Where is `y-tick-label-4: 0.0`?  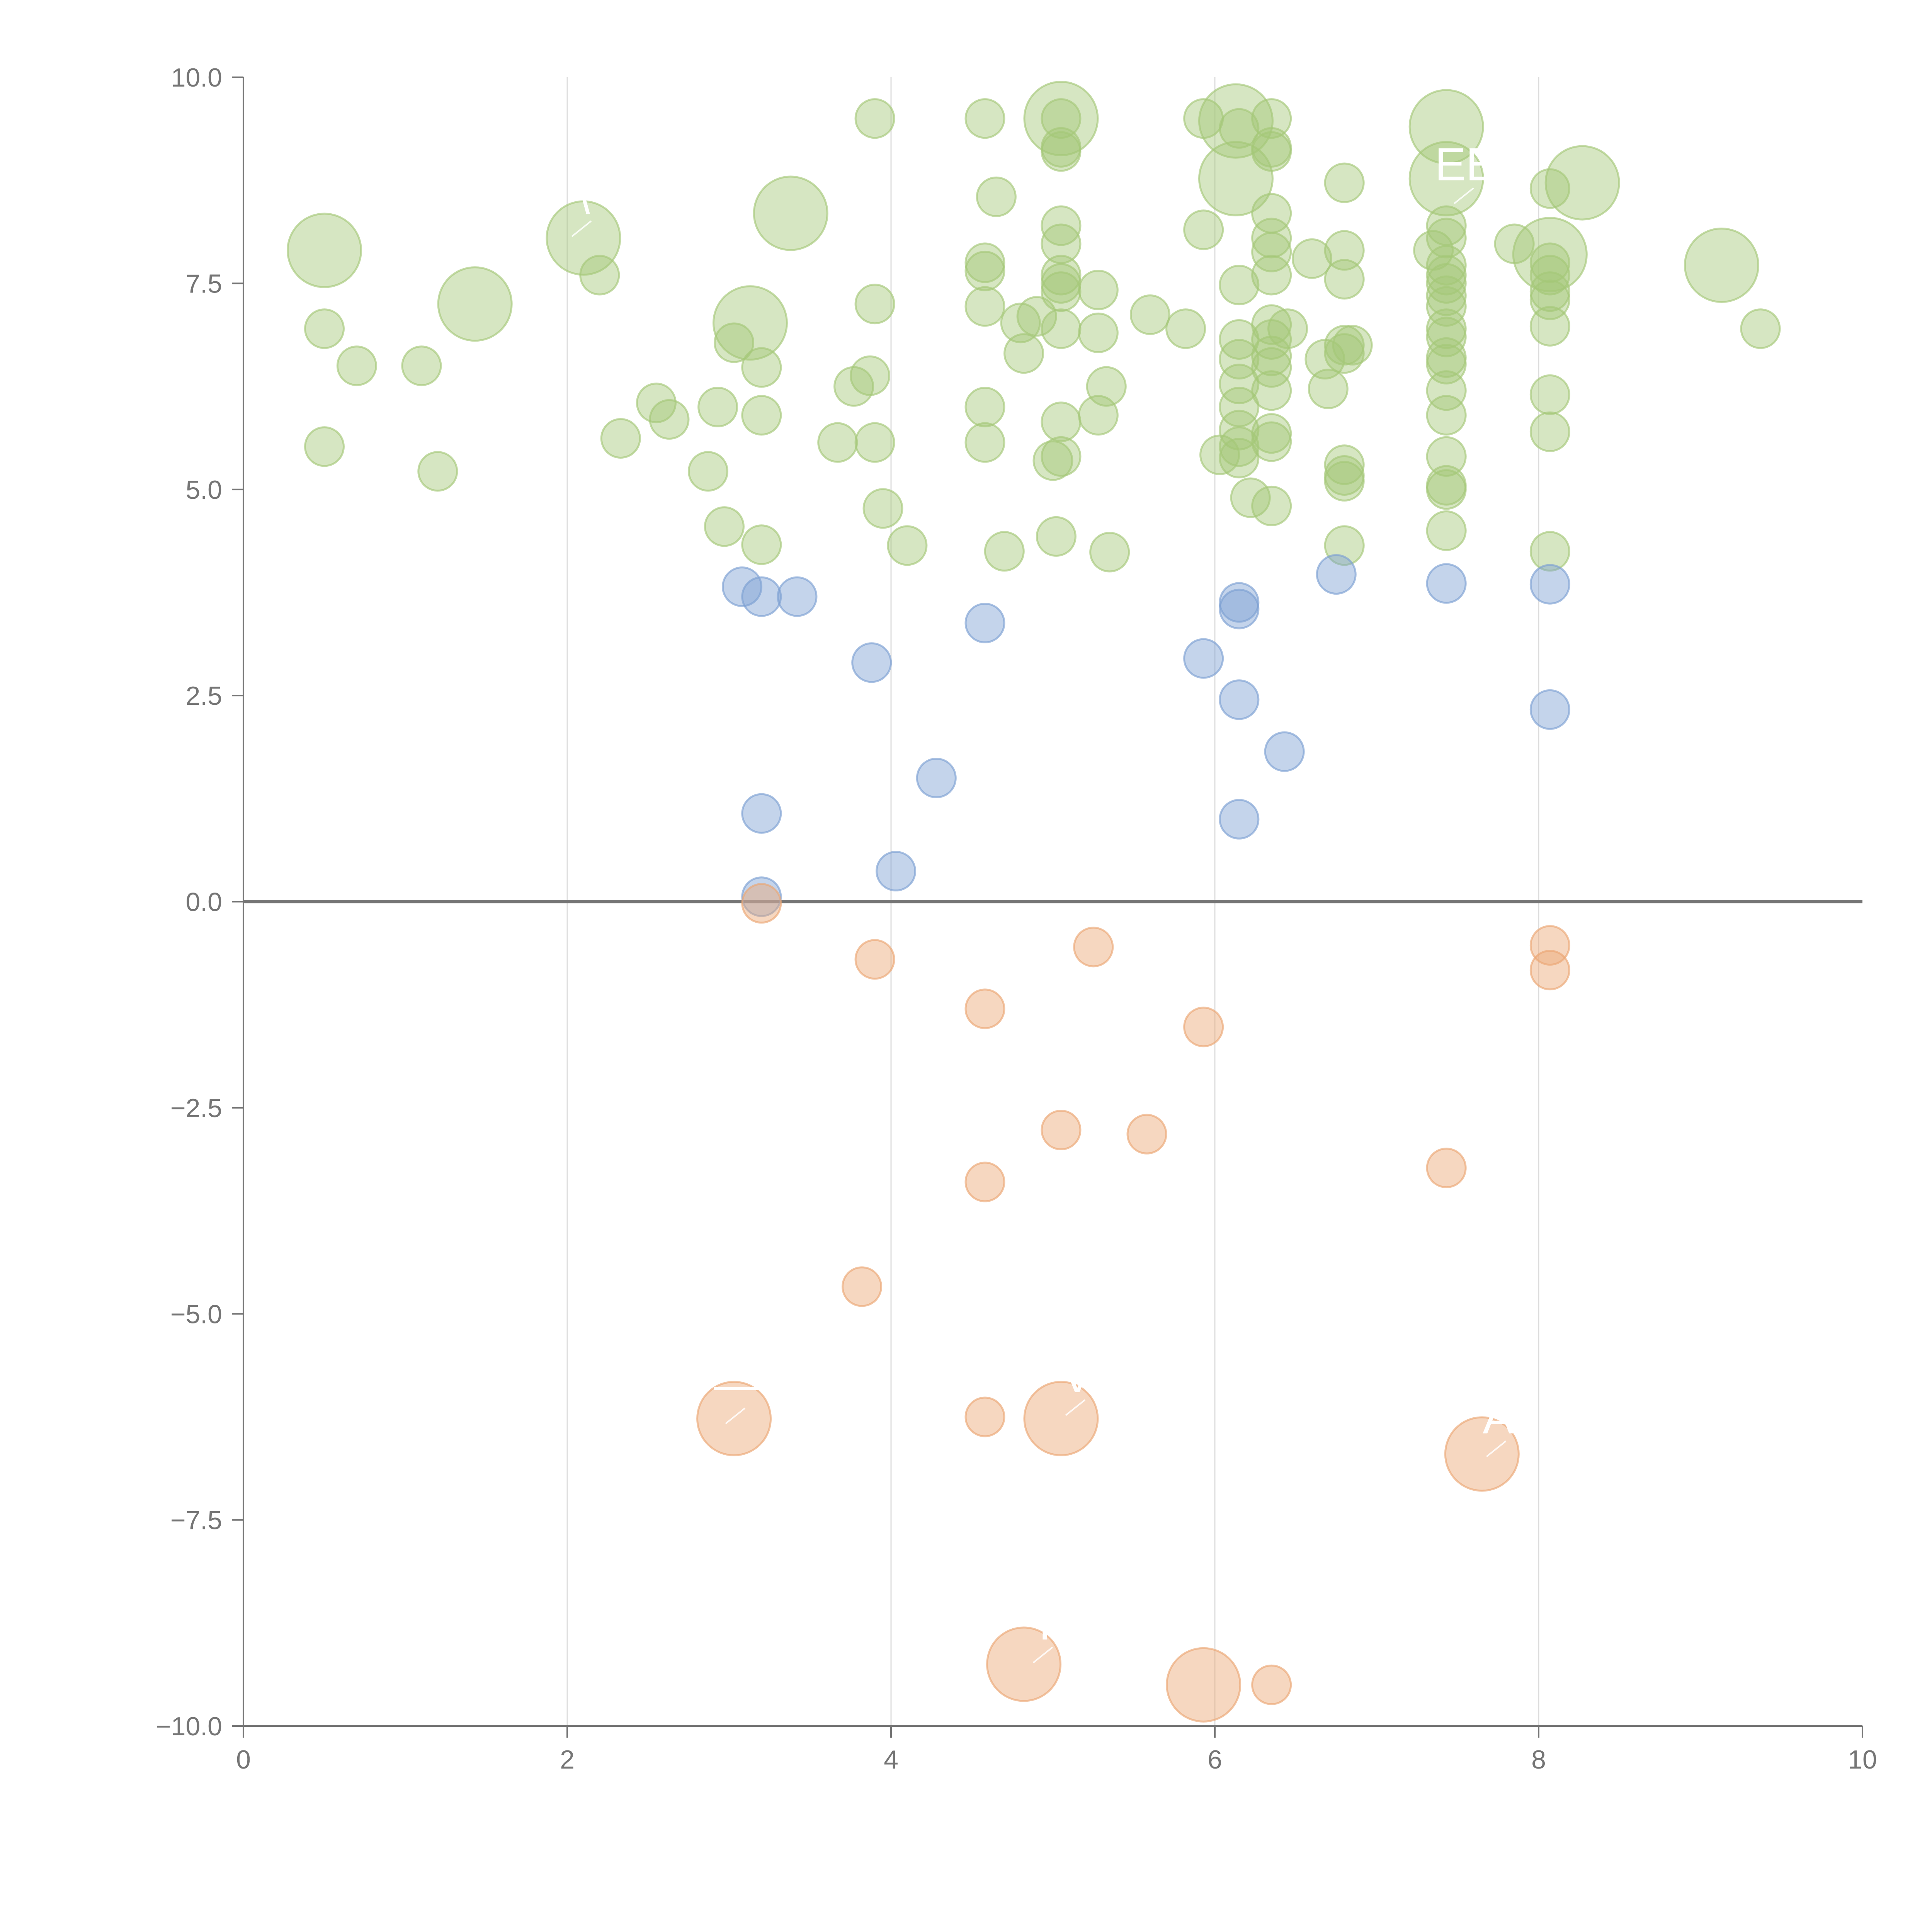 y-tick-label-4: 0.0 is located at coordinates (204, 903).